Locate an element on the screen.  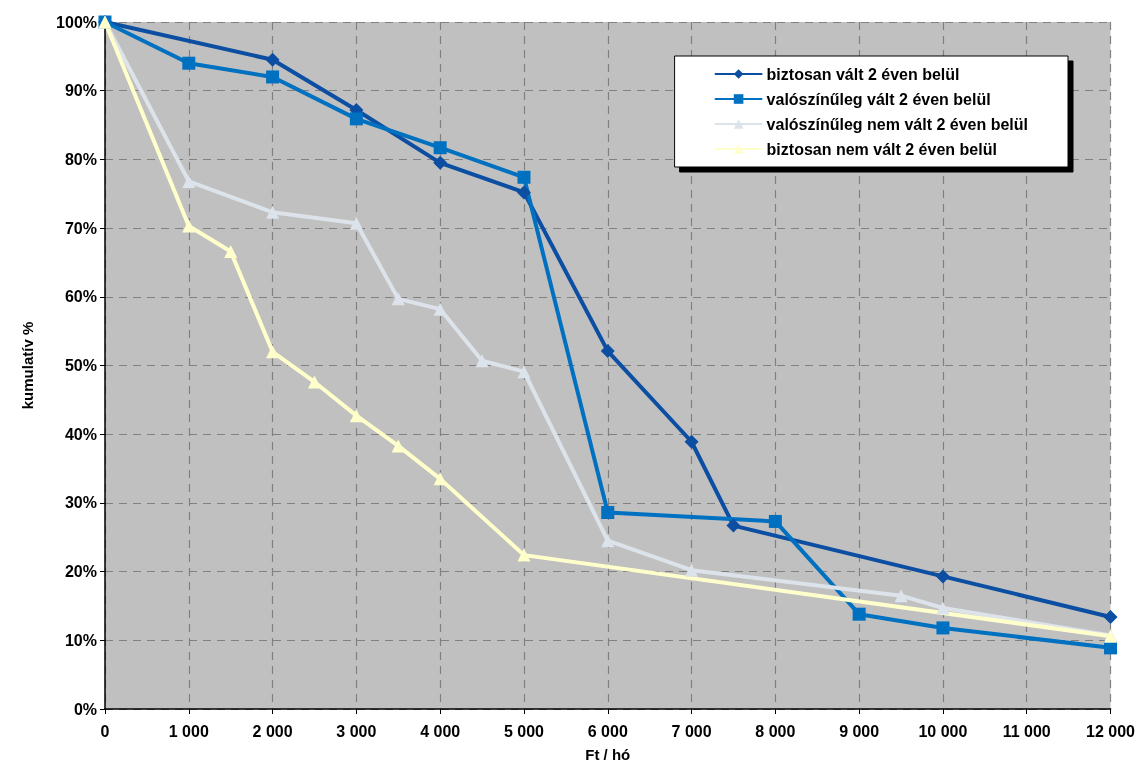
x-tick-label: 0 is located at coordinates (105, 731).